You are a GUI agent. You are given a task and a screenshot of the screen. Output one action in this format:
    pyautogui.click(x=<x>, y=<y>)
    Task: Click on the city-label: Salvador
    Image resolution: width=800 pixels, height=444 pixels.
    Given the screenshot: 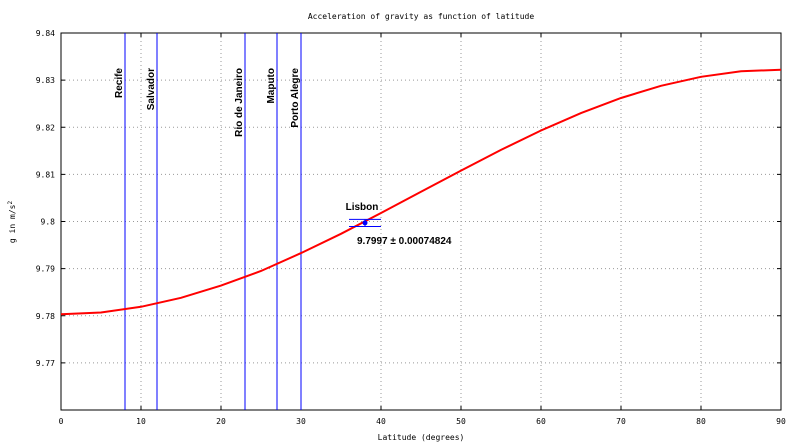 What is the action you would take?
    pyautogui.click(x=151, y=89)
    